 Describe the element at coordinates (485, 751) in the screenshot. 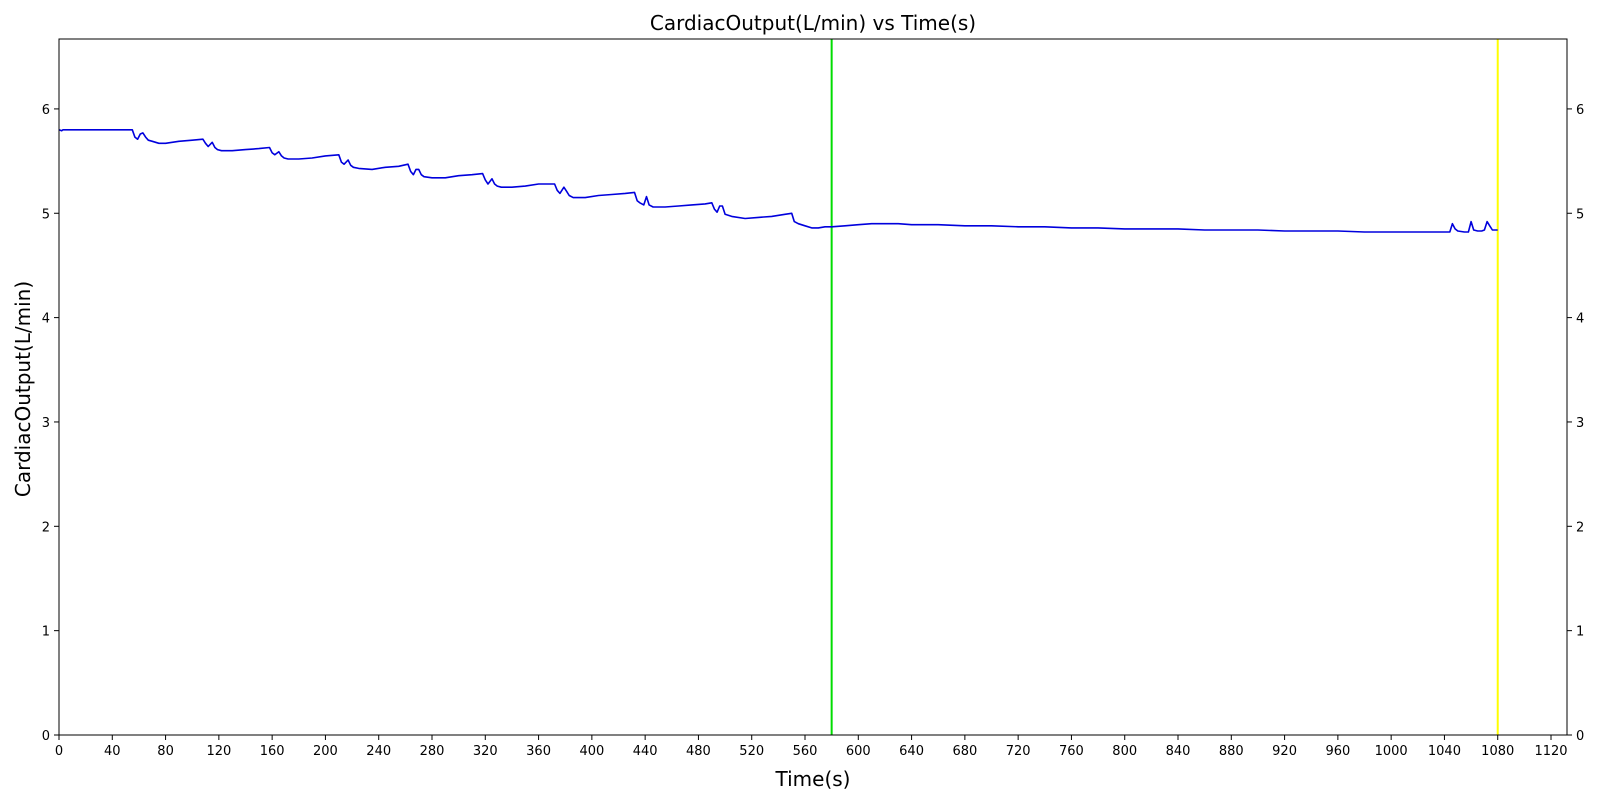

I see `x-tick-label: 320` at that location.